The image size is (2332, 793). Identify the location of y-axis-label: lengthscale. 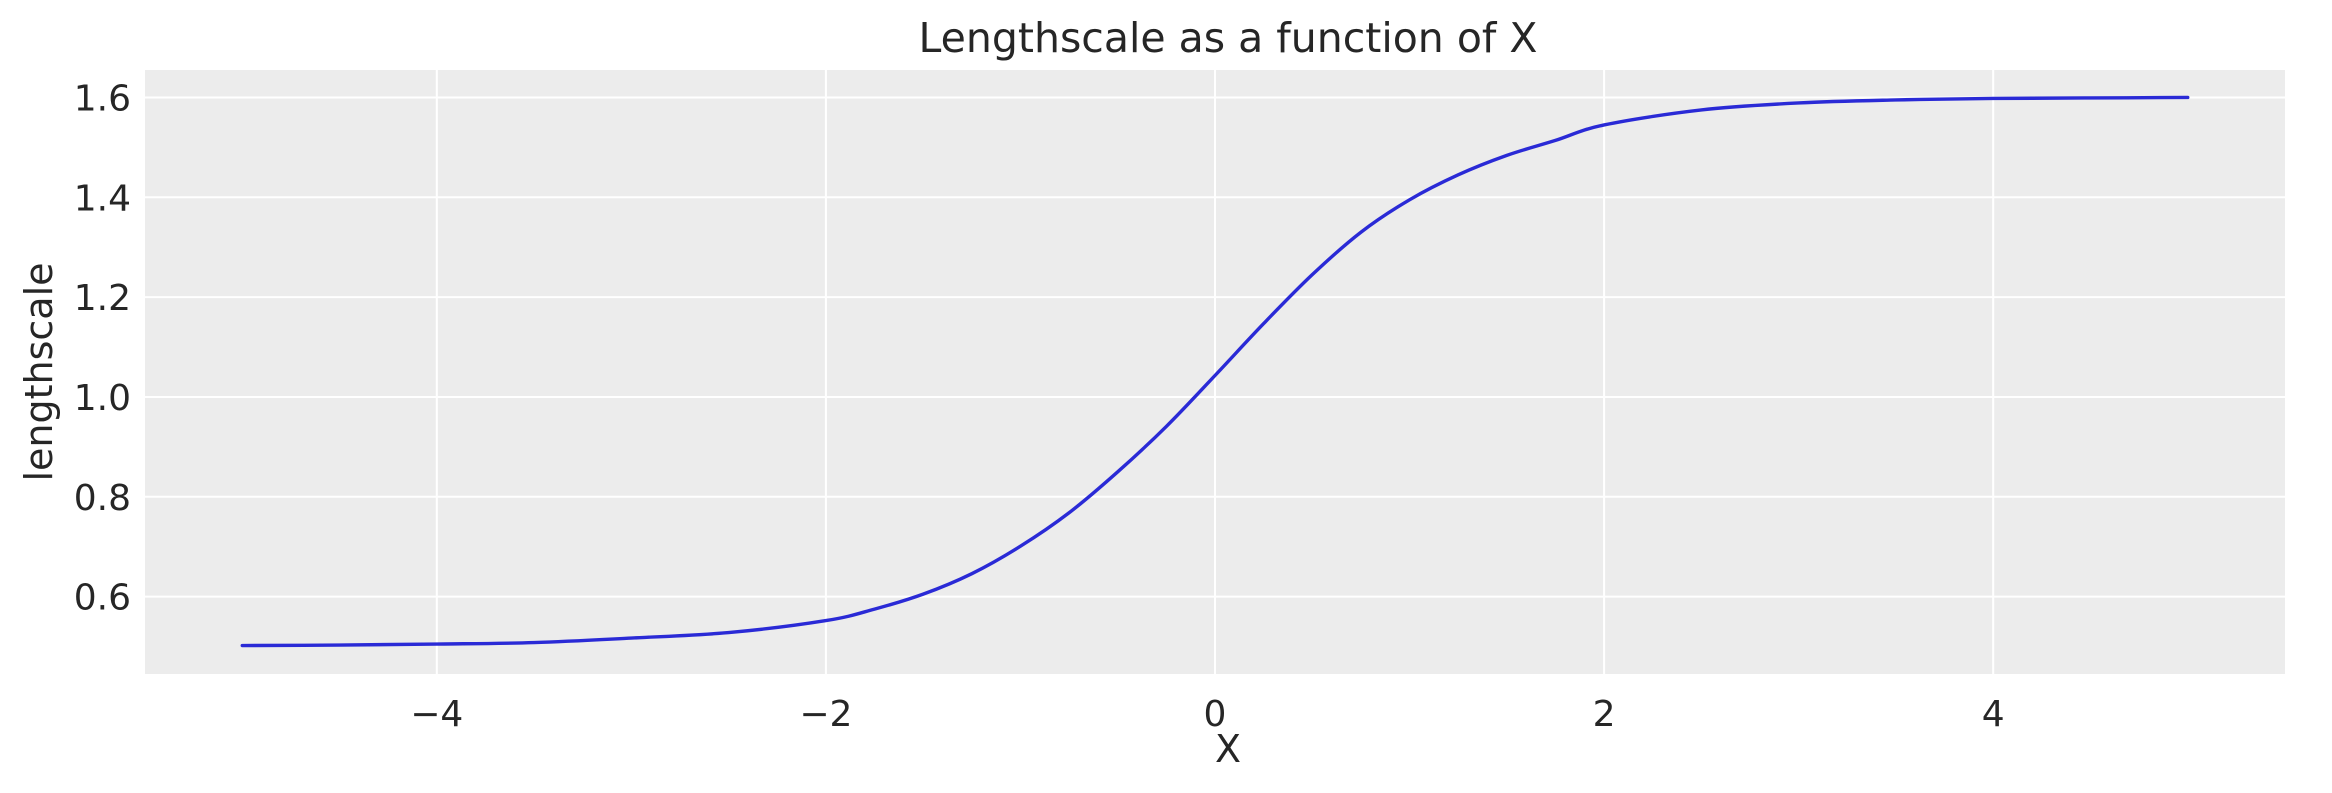
(39, 371).